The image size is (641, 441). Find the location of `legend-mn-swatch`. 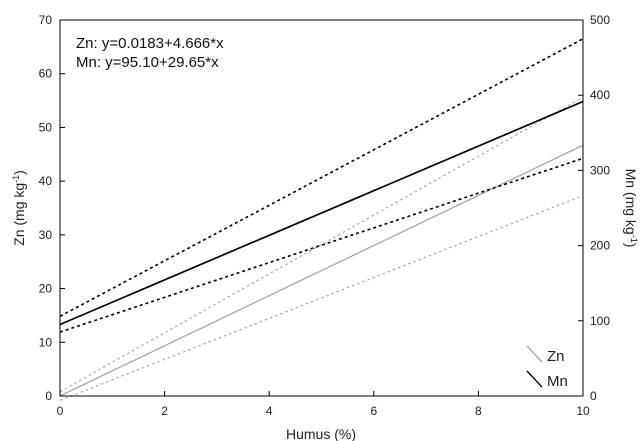

legend-mn-swatch is located at coordinates (534, 379).